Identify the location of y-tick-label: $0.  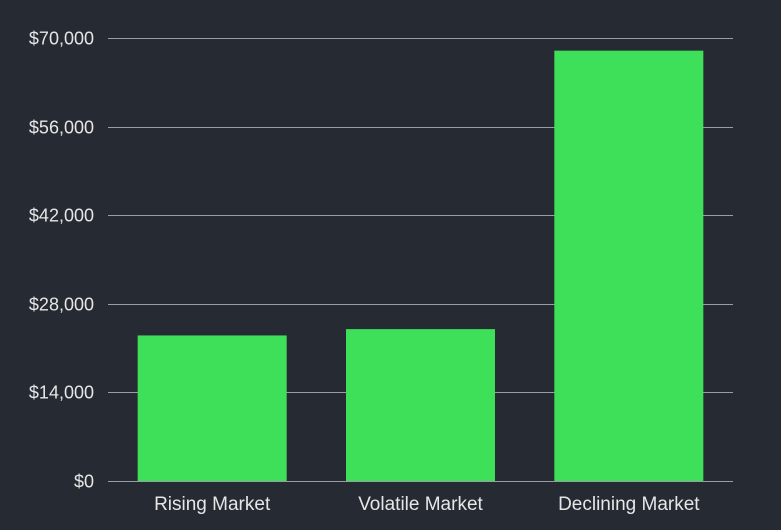
(84, 482).